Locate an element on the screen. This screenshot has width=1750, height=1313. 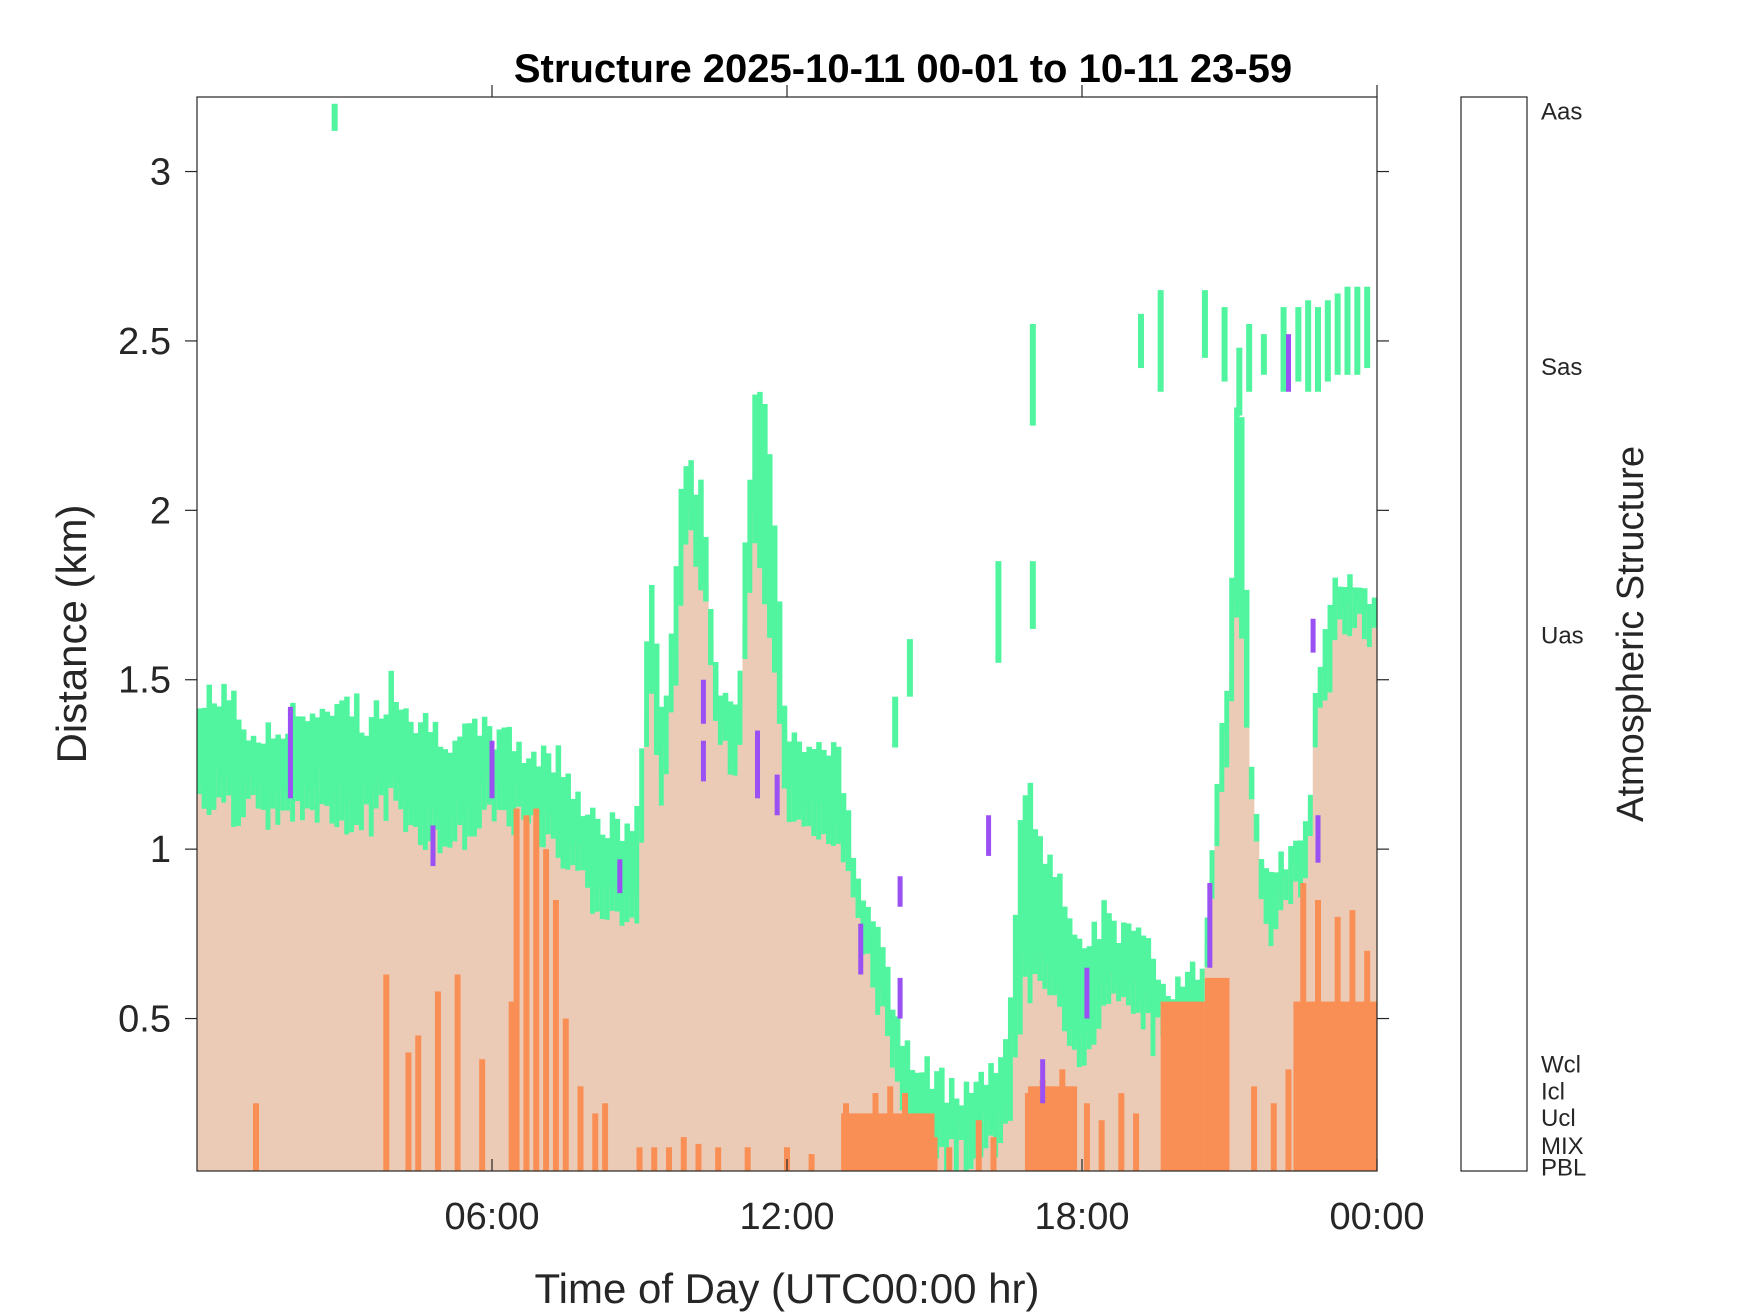
y-tick-label: 0.5 is located at coordinates (144, 1020).